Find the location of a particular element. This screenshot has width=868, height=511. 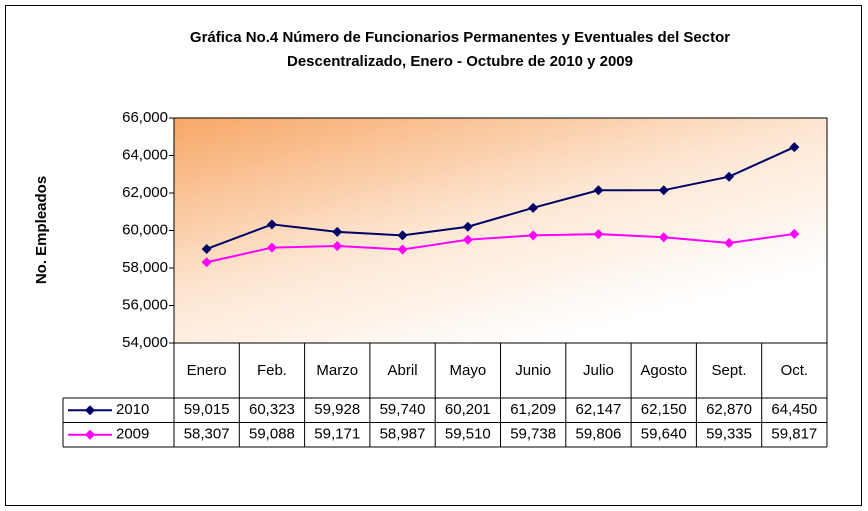

x-tick-label: Abril is located at coordinates (403, 370).